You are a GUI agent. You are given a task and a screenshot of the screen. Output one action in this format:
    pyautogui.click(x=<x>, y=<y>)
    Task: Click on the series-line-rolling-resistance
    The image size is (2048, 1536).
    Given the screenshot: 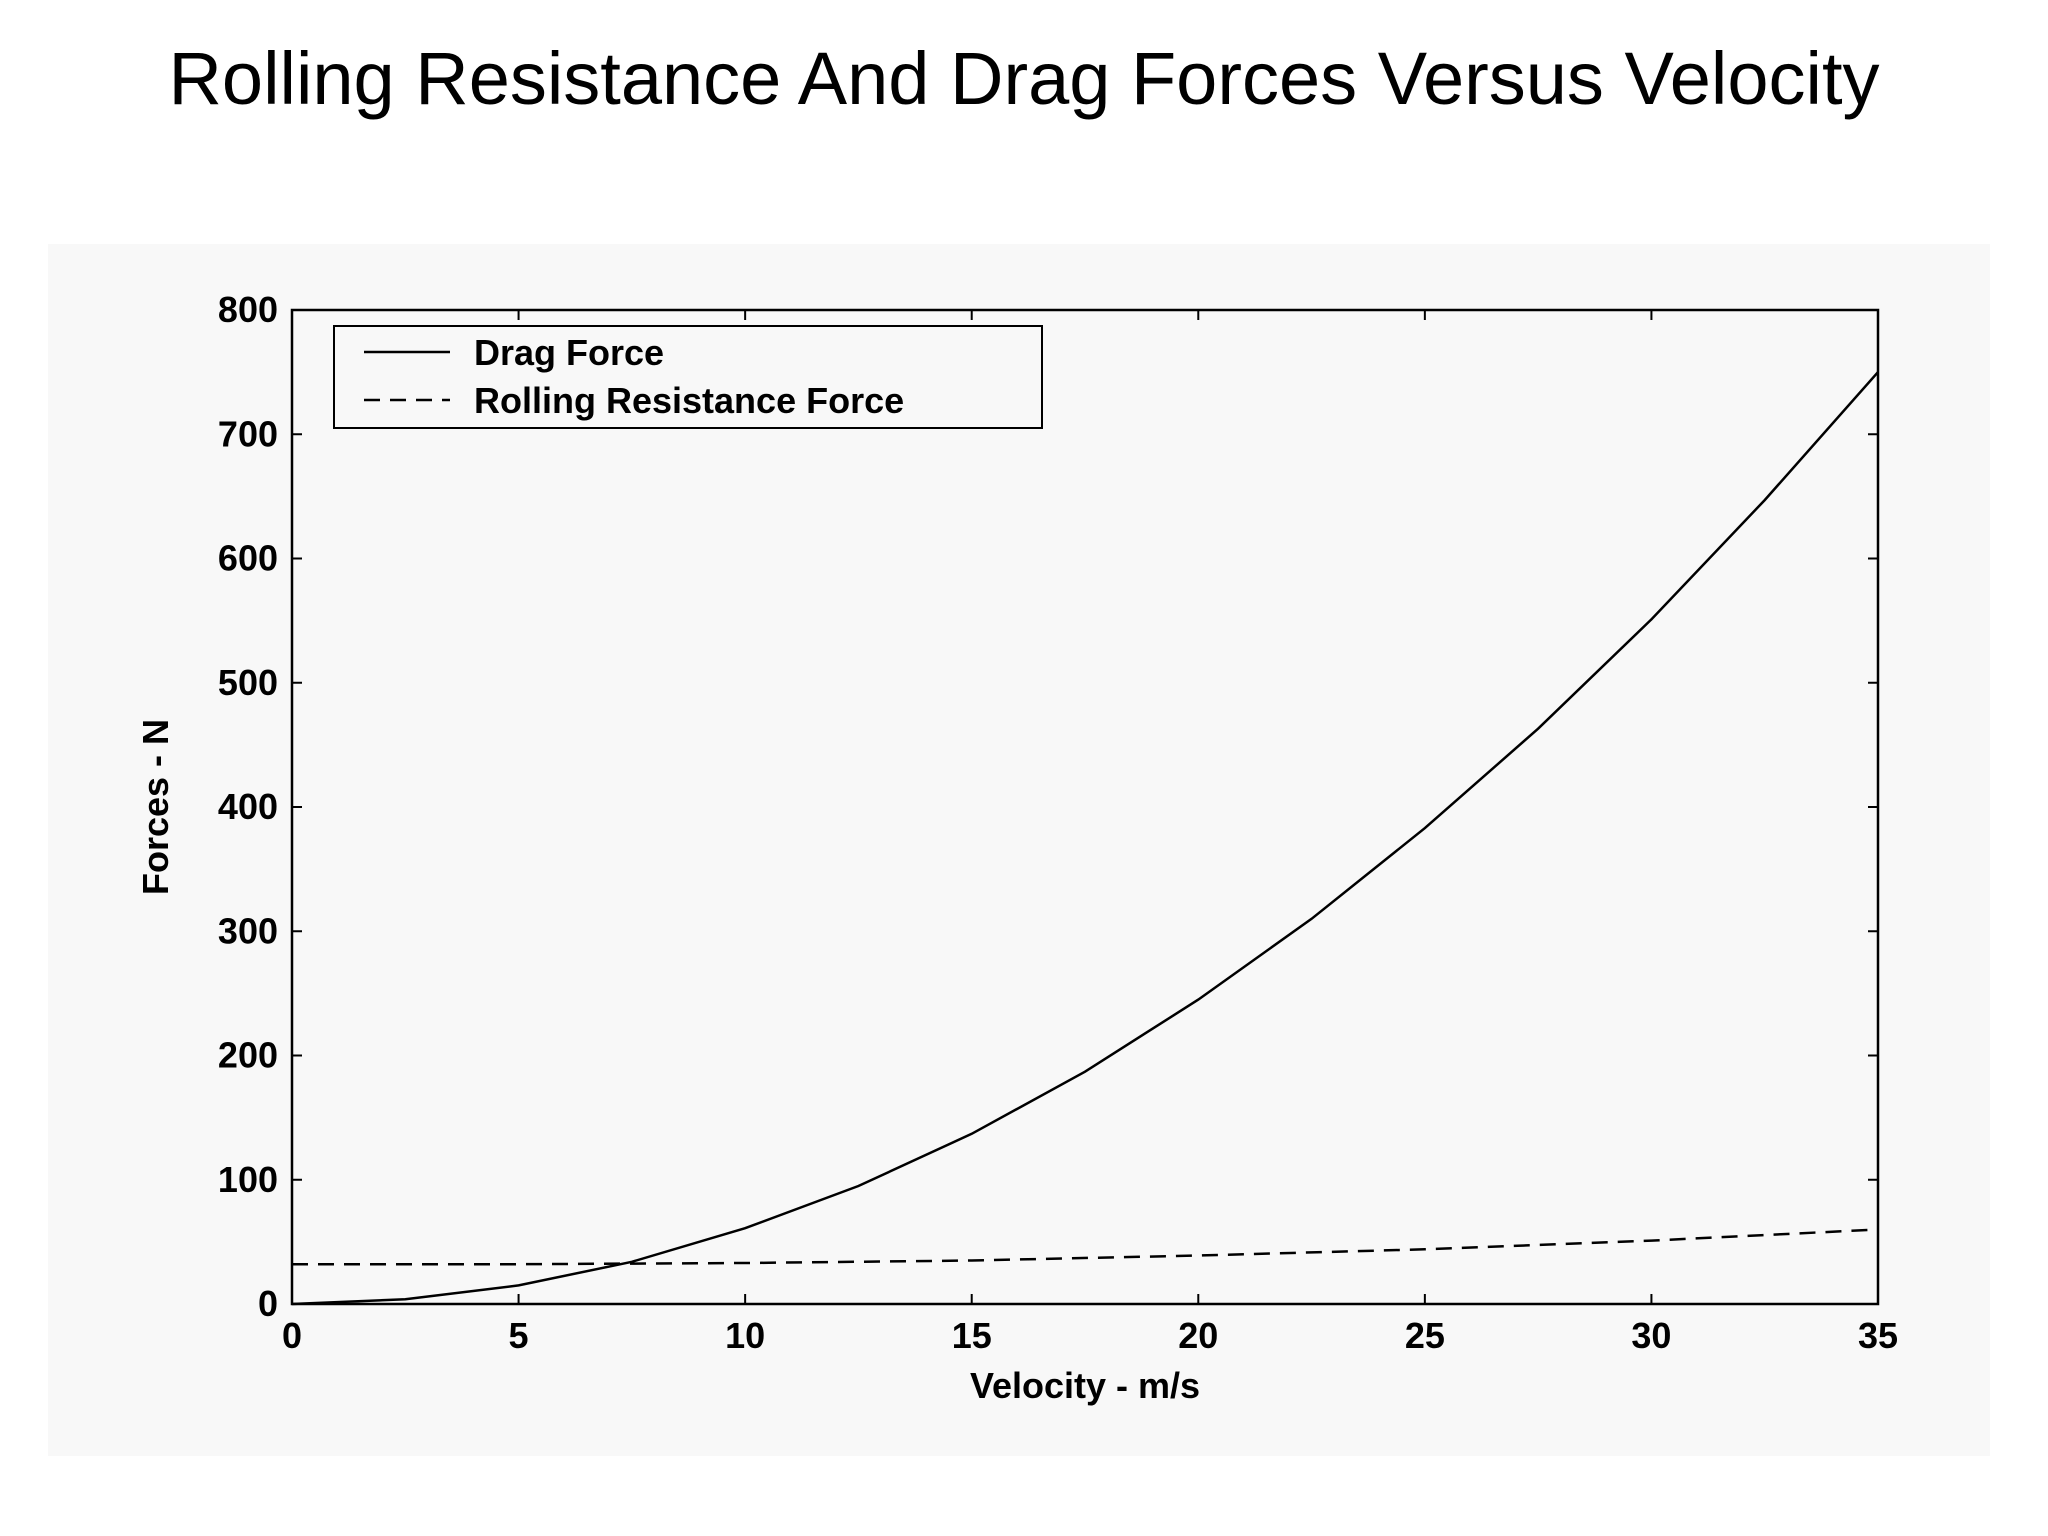 What is the action you would take?
    pyautogui.click(x=1085, y=1247)
    